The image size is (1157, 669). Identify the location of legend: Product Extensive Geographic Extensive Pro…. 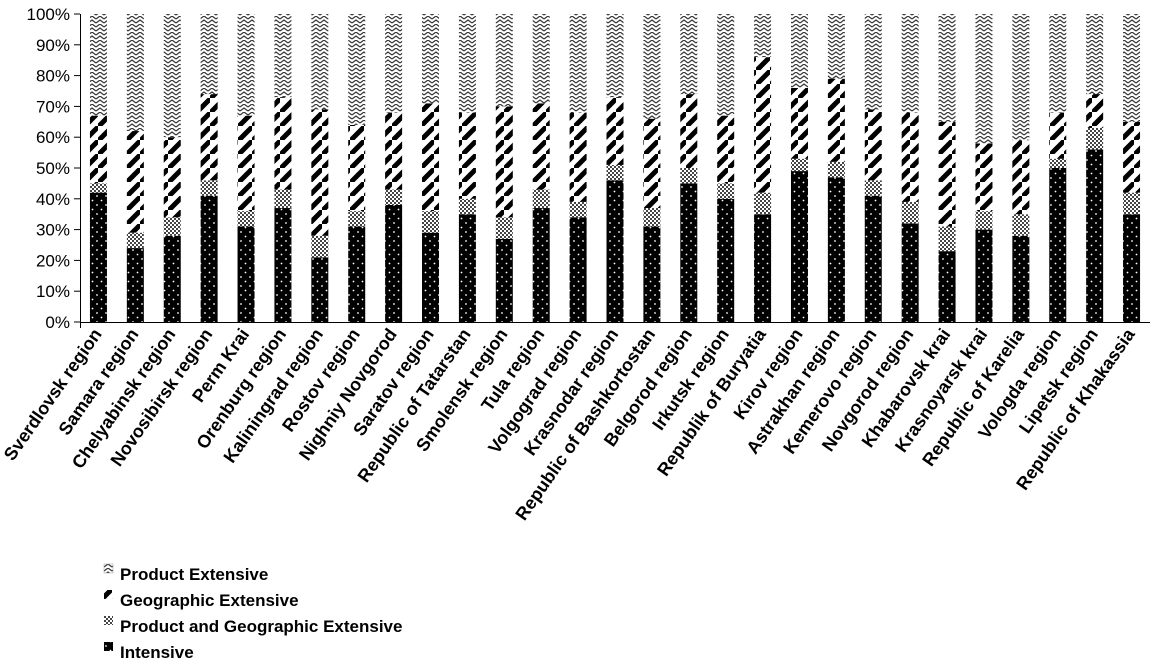
(252, 612).